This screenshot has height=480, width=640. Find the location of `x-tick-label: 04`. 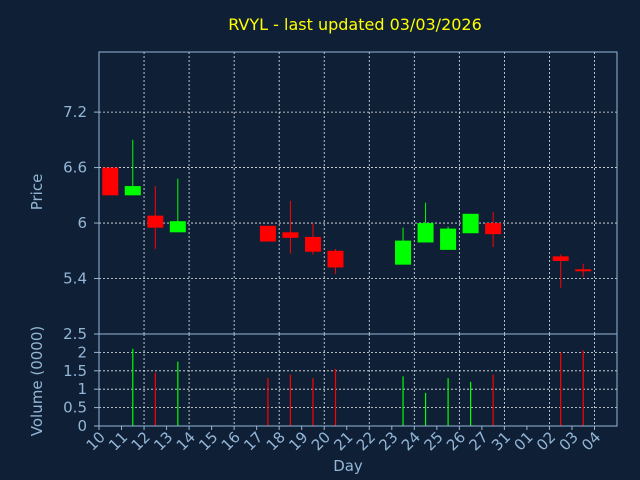

x-tick-label: 04 is located at coordinates (591, 441).